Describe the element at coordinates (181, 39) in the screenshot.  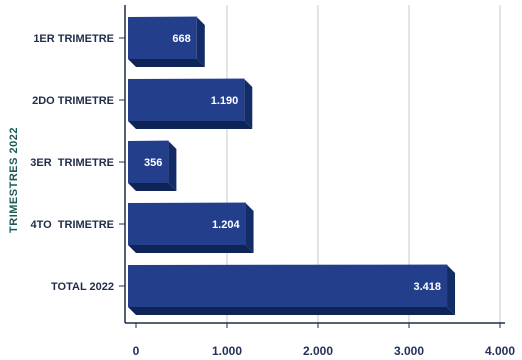
I see `data-label: 668` at that location.